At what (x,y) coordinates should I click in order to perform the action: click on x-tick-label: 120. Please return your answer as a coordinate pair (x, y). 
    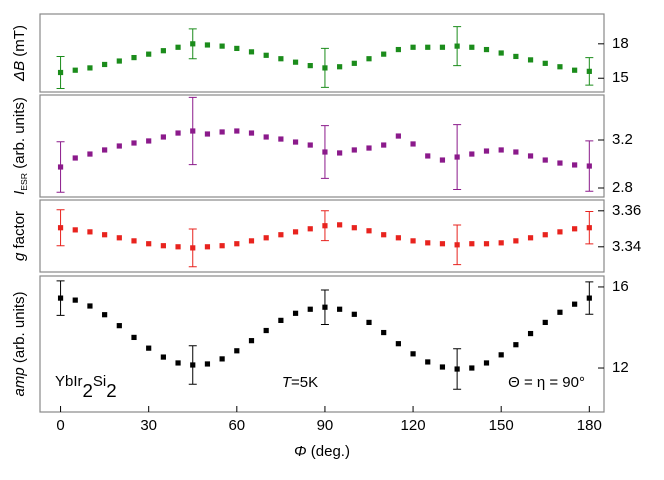
    Looking at the image, I should click on (413, 425).